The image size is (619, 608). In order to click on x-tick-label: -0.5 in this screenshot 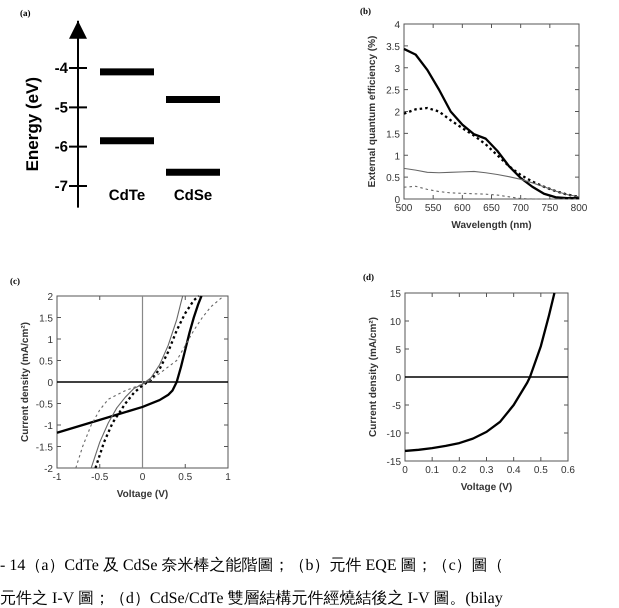, I will do `click(100, 477)`.